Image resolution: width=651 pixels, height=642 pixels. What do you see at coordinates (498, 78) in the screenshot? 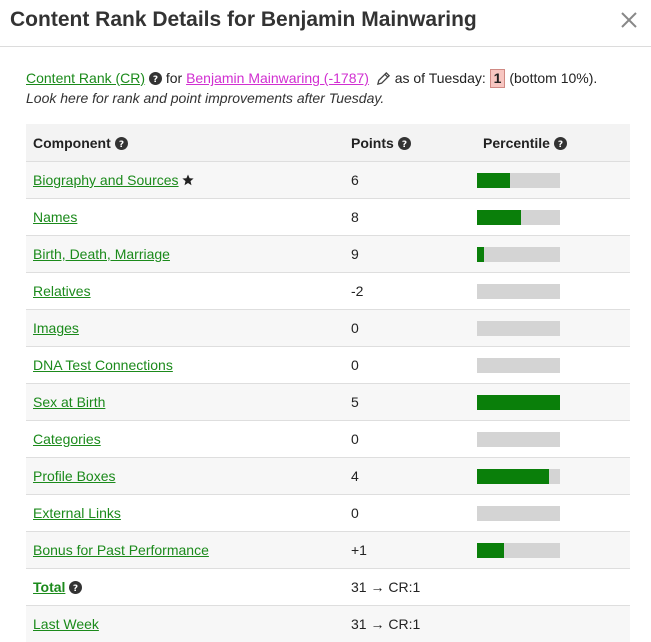
I see `rank-value-badge: 1` at bounding box center [498, 78].